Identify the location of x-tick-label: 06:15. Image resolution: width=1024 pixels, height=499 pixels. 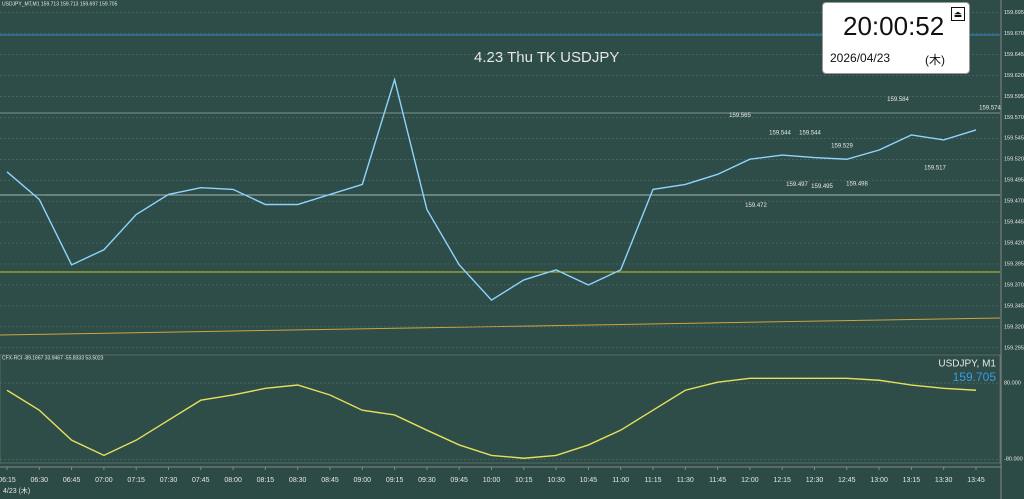
(8, 480).